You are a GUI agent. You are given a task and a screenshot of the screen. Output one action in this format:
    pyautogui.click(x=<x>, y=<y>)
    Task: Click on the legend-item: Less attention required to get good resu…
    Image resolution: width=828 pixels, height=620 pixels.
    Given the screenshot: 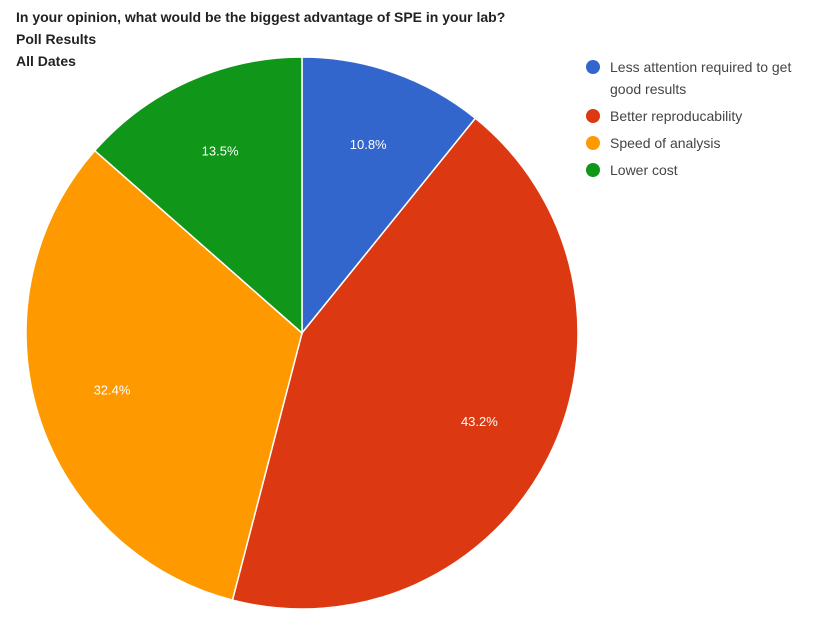 What is the action you would take?
    pyautogui.click(x=701, y=78)
    